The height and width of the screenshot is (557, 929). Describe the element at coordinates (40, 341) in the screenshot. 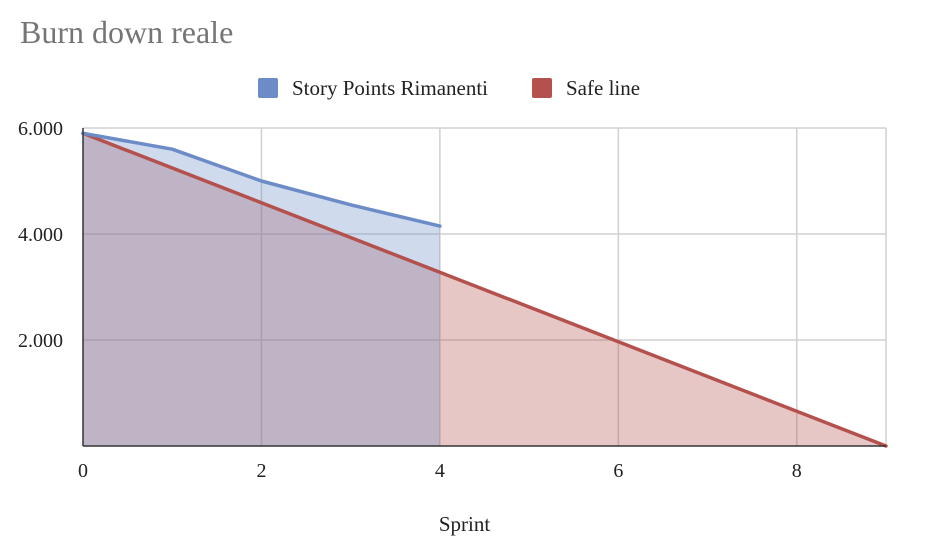

I see `y-tick-label: 2.000` at that location.